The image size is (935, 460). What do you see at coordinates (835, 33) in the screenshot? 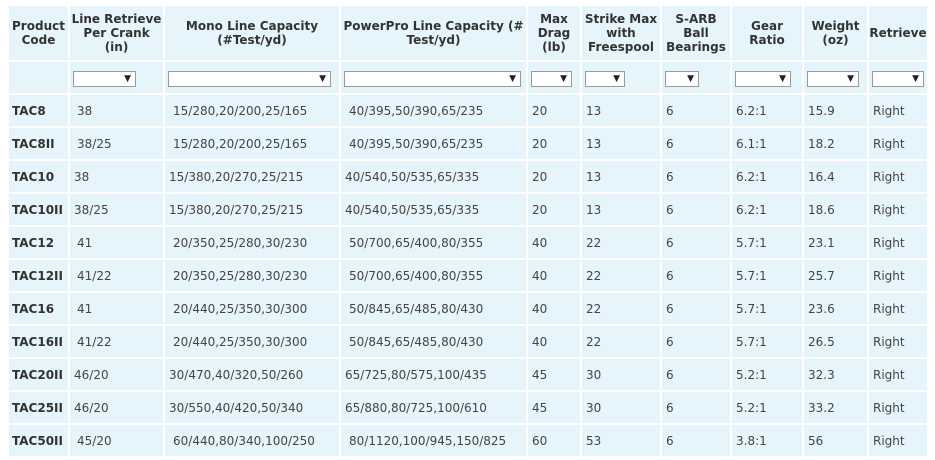
I see `header-weight: Weight (oz)` at bounding box center [835, 33].